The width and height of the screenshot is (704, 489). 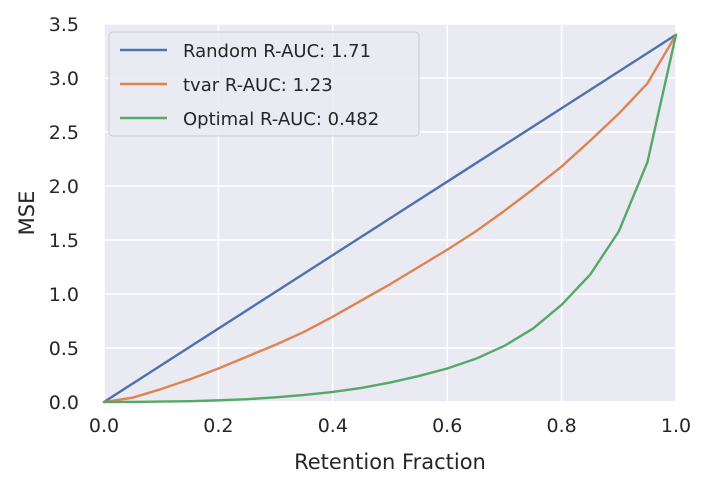 I want to click on x-axis-ticks: 0.0 0.2 0.4 0.6 0.8 1.0, so click(x=390, y=426).